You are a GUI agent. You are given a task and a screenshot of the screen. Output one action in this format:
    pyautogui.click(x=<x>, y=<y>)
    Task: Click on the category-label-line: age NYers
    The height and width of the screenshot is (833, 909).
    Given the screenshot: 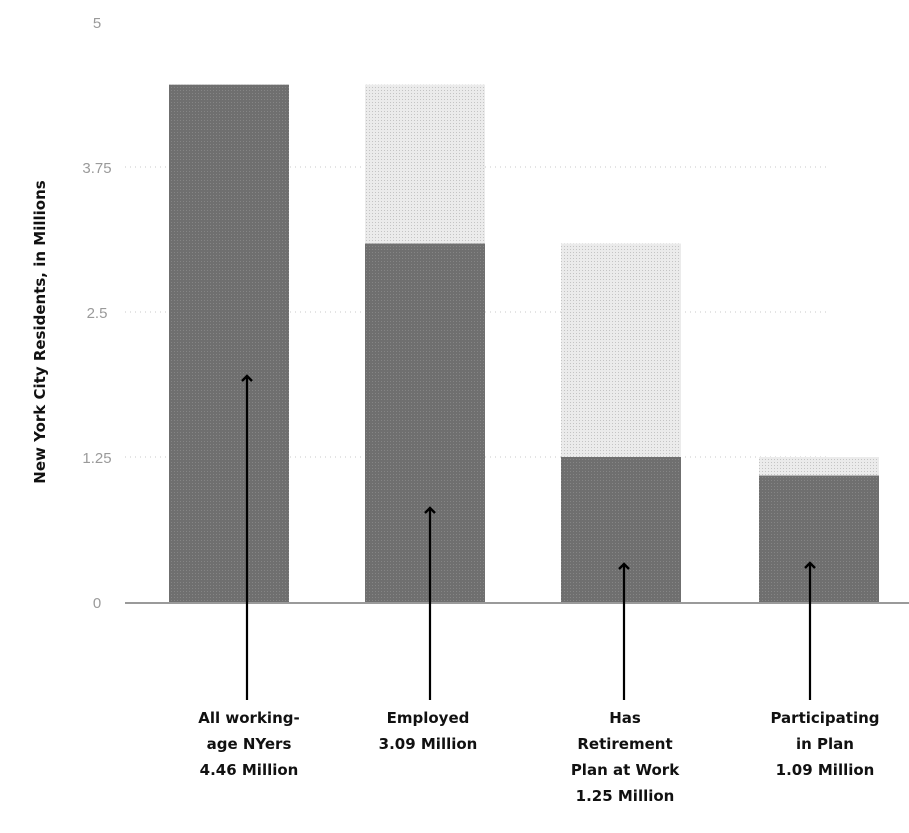 What is the action you would take?
    pyautogui.click(x=249, y=744)
    